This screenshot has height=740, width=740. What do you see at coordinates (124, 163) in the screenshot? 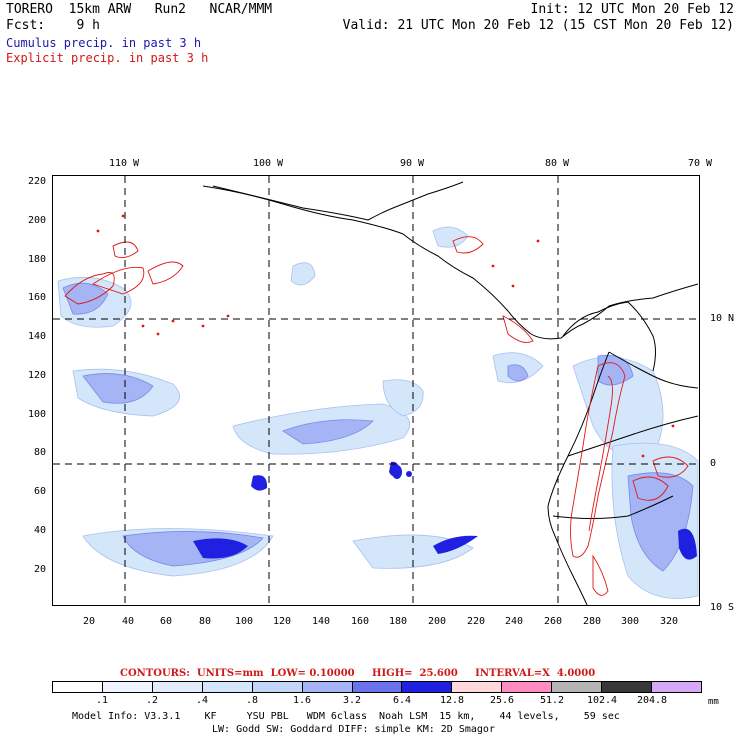
I see `lon-label-110w: 110 W` at bounding box center [124, 163].